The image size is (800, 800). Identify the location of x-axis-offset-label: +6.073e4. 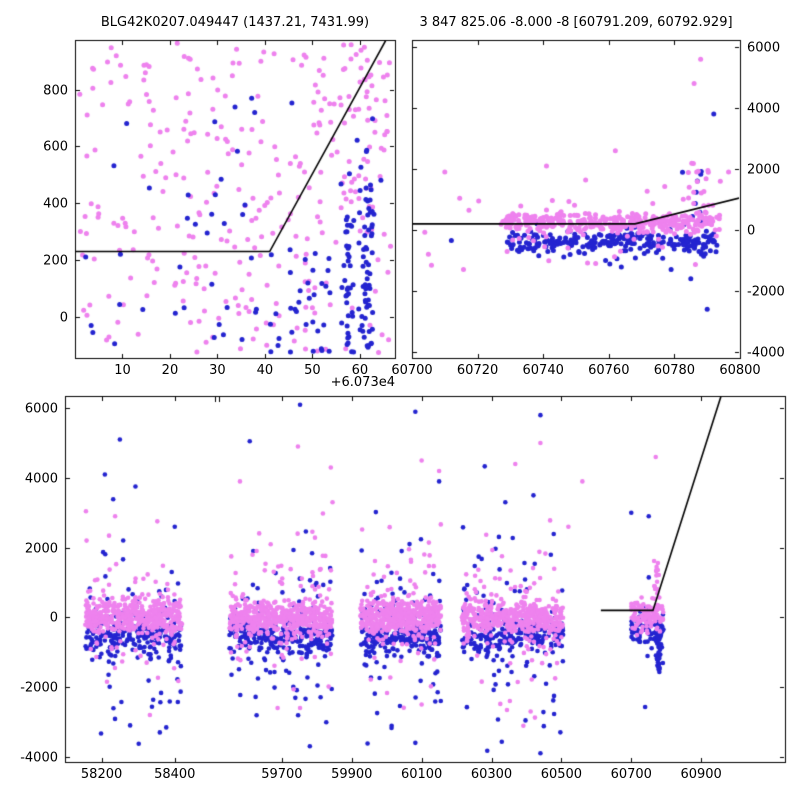
(362, 382).